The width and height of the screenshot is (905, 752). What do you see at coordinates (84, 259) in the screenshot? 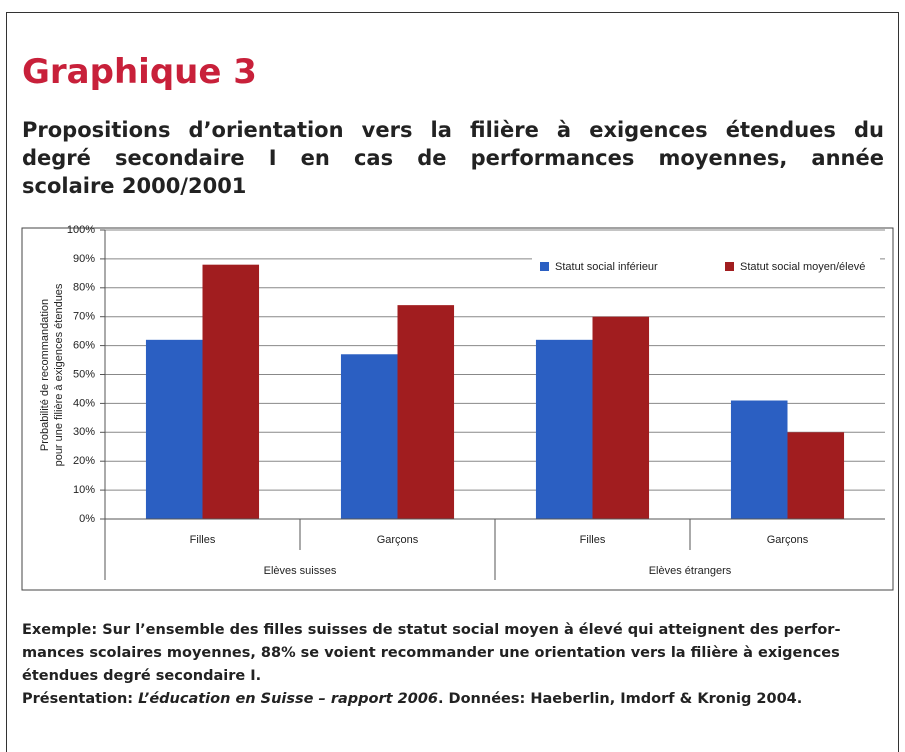
I see `y-tick-label: 90%` at bounding box center [84, 259].